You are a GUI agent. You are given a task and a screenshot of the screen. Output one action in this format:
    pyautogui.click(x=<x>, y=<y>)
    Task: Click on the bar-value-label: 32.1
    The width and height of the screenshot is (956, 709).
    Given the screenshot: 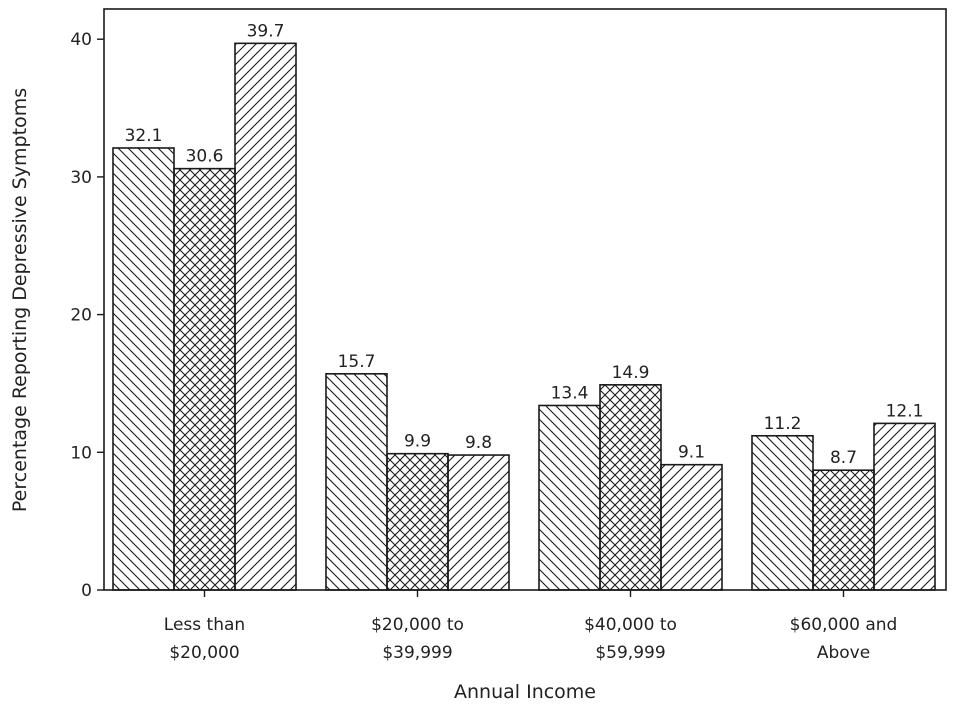 What is the action you would take?
    pyautogui.click(x=144, y=136)
    